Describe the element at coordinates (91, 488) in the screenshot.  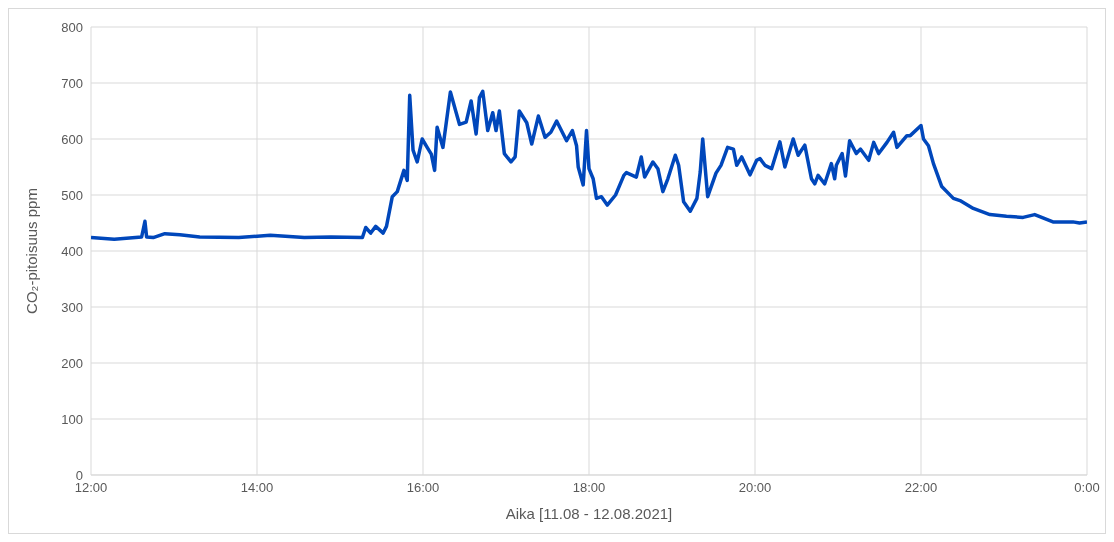
I see `x-tick-label: 12:00` at that location.